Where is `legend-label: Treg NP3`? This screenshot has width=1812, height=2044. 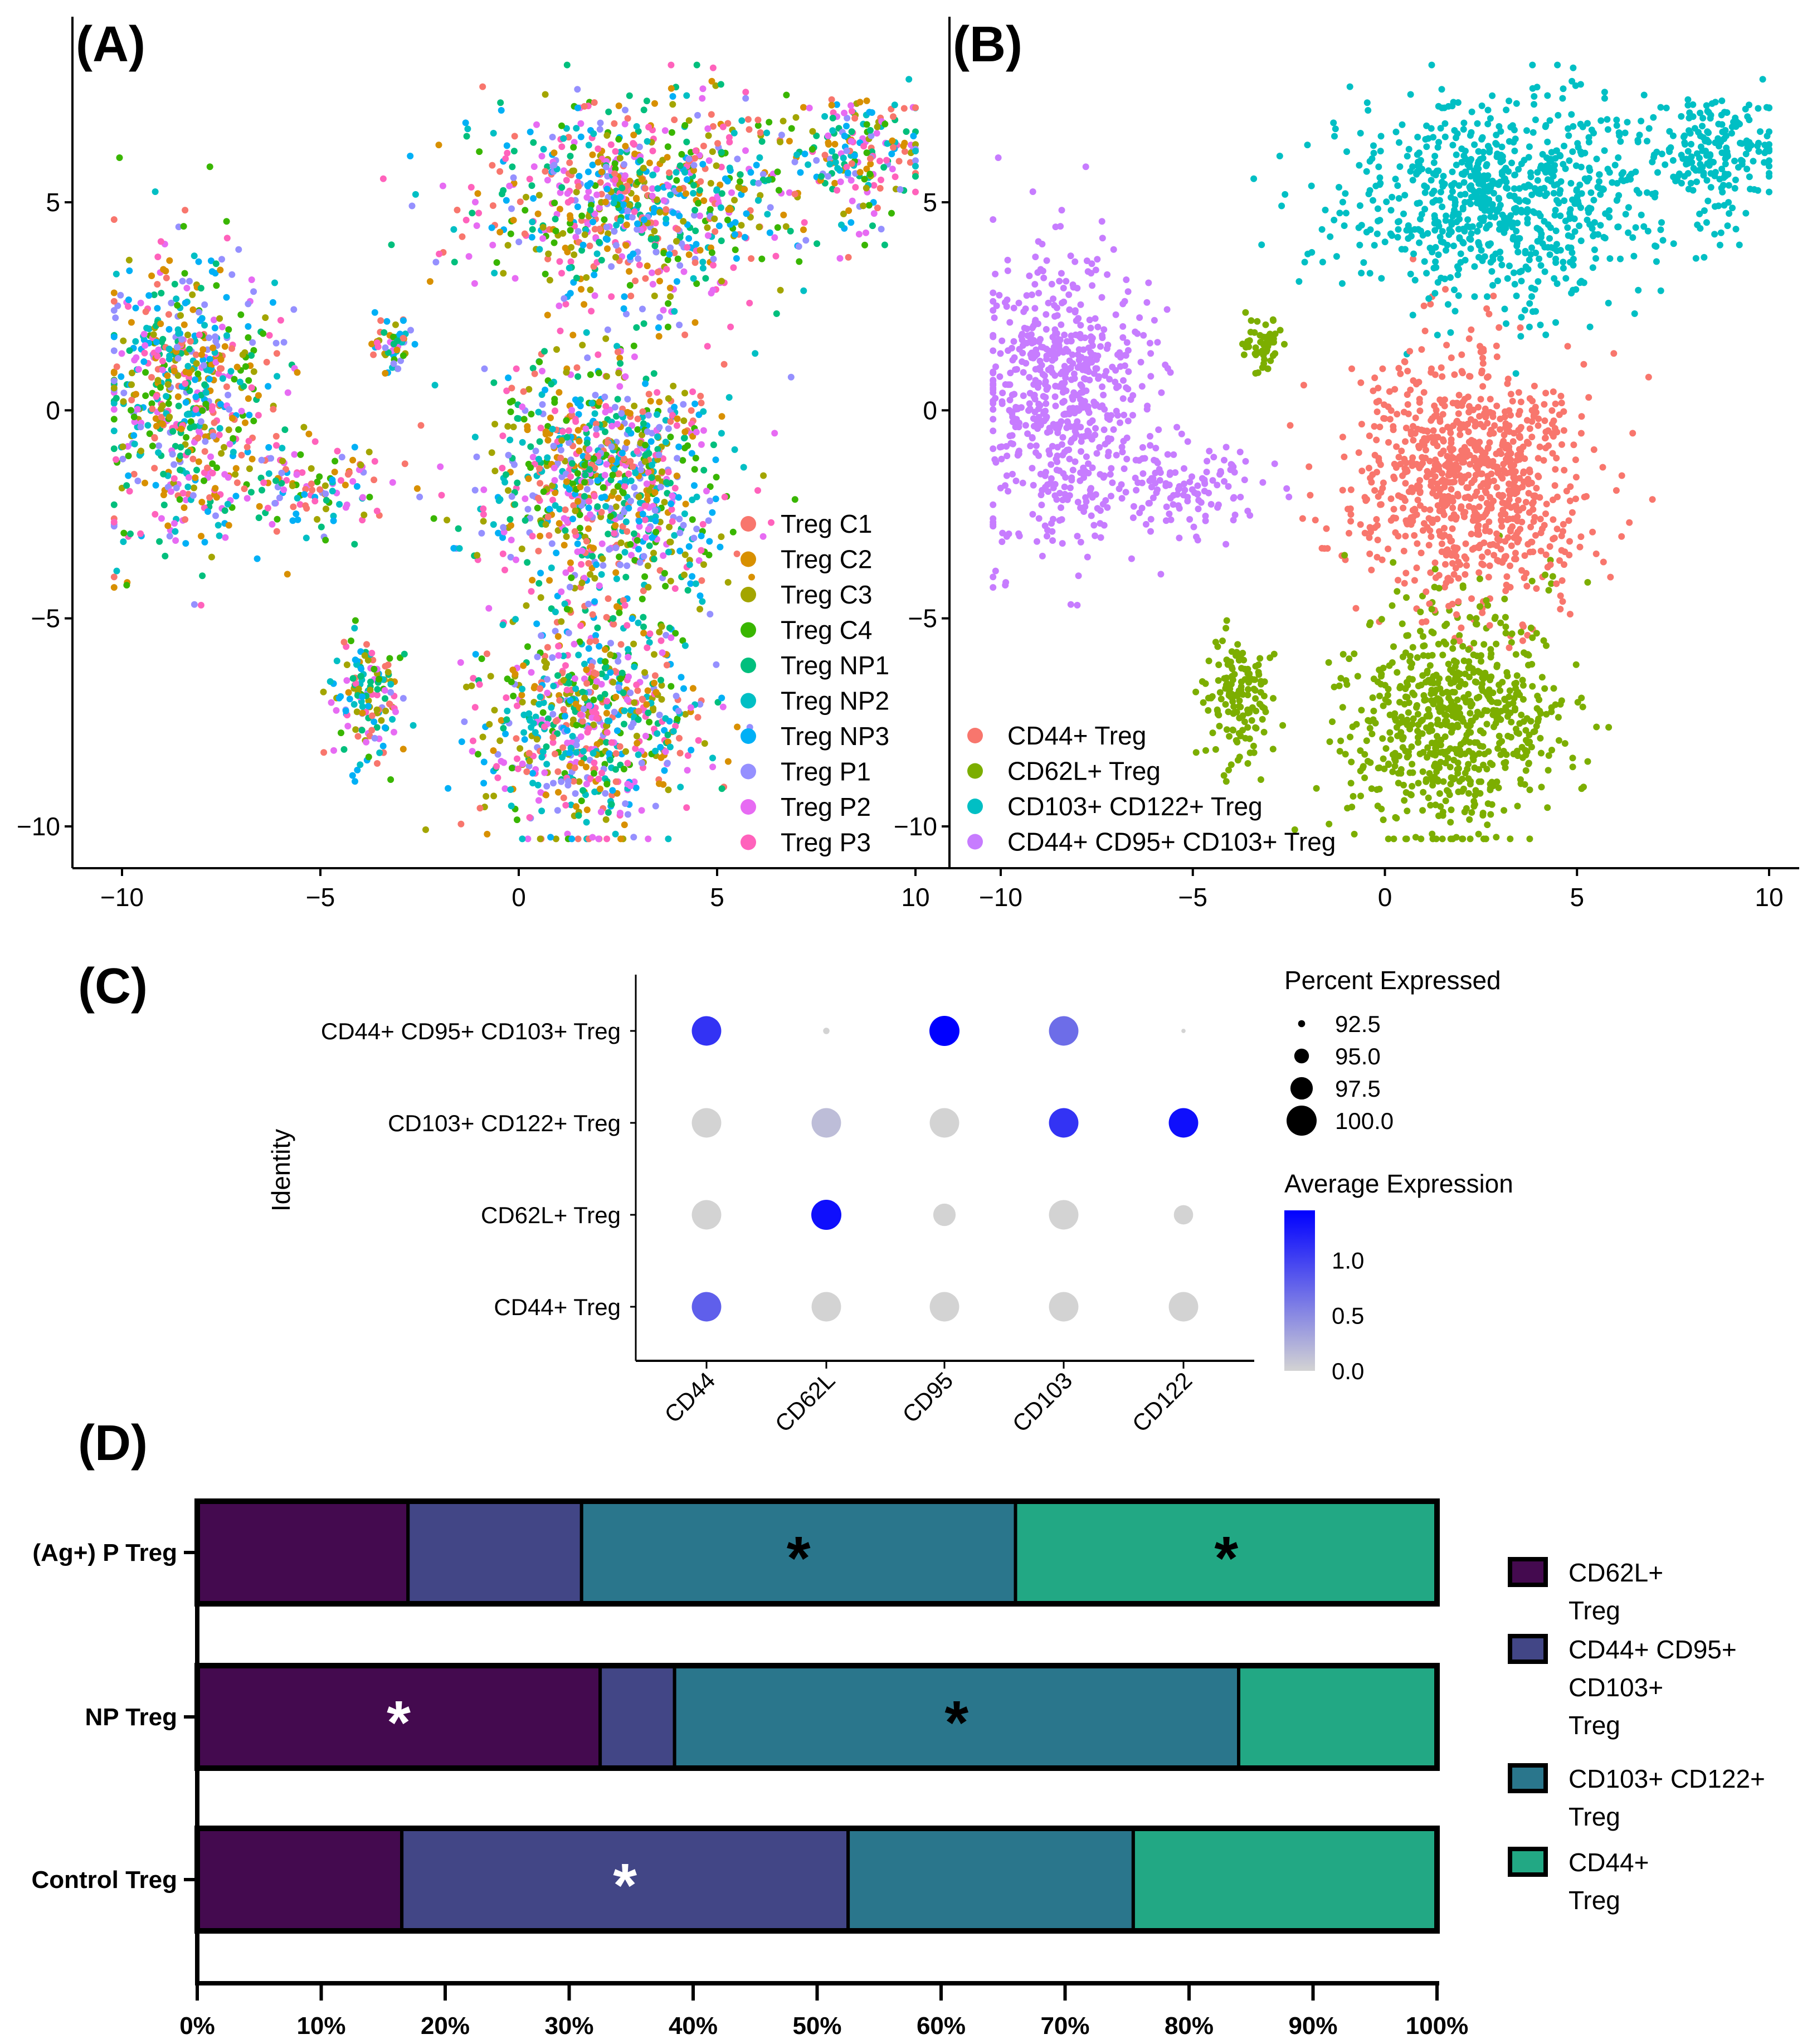 legend-label: Treg NP3 is located at coordinates (835, 737).